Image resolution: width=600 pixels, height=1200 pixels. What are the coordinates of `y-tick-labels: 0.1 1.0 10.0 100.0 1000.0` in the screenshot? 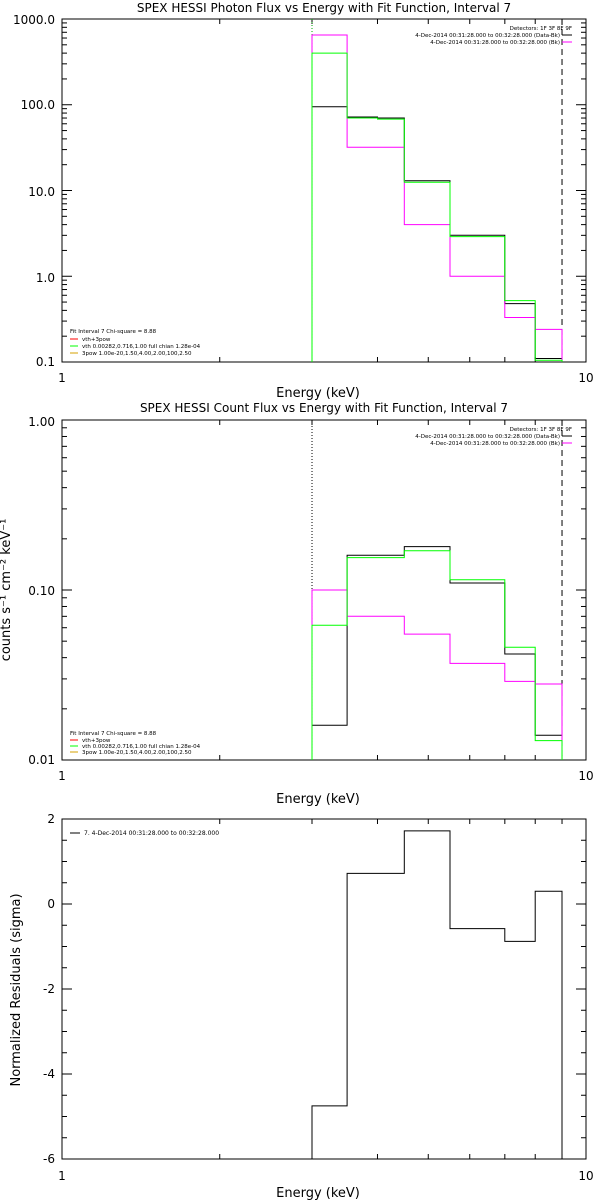 It's located at (34, 191).